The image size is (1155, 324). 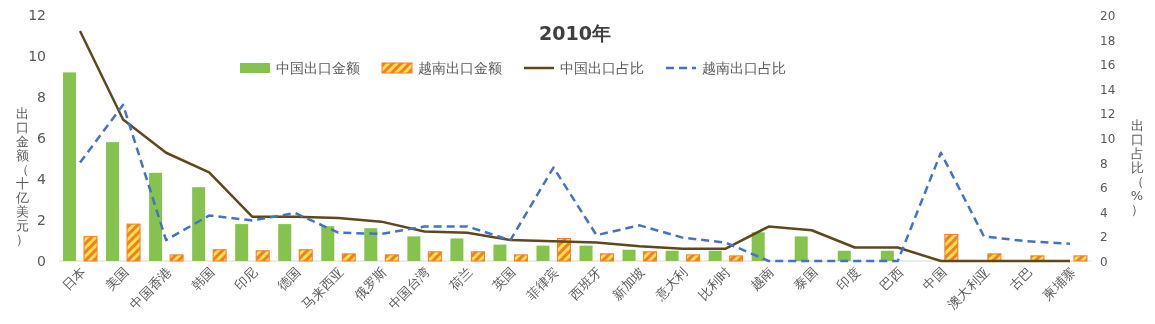 I want to click on x-tick-label: 巴西, so click(x=891, y=279).